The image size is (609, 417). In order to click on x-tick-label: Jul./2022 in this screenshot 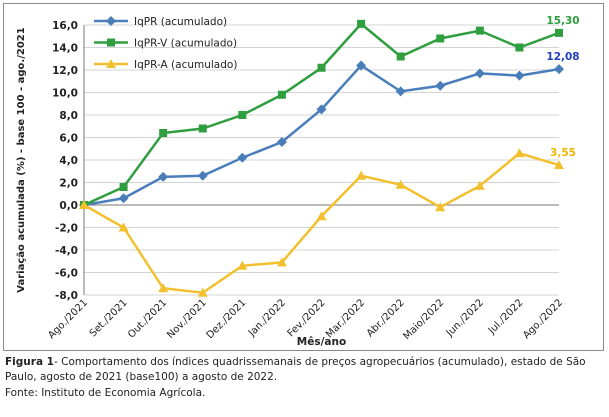, I will do `click(506, 317)`.